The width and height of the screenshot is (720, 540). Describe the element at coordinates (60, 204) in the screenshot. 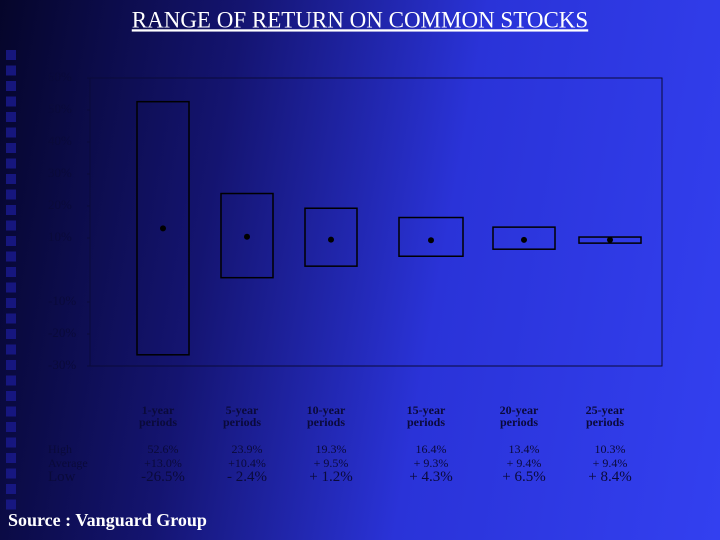

I see `y-tick-label: 20%` at that location.